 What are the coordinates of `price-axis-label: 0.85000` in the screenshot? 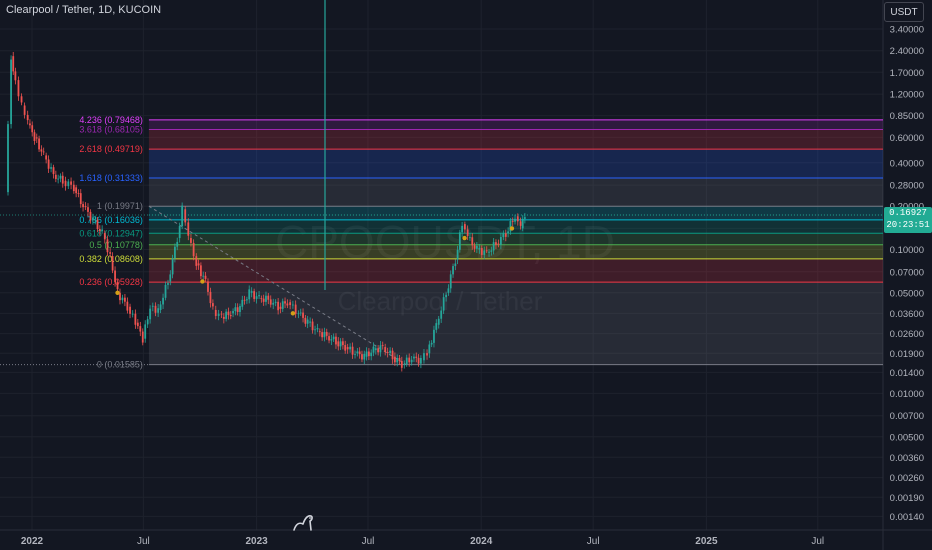 It's located at (907, 116).